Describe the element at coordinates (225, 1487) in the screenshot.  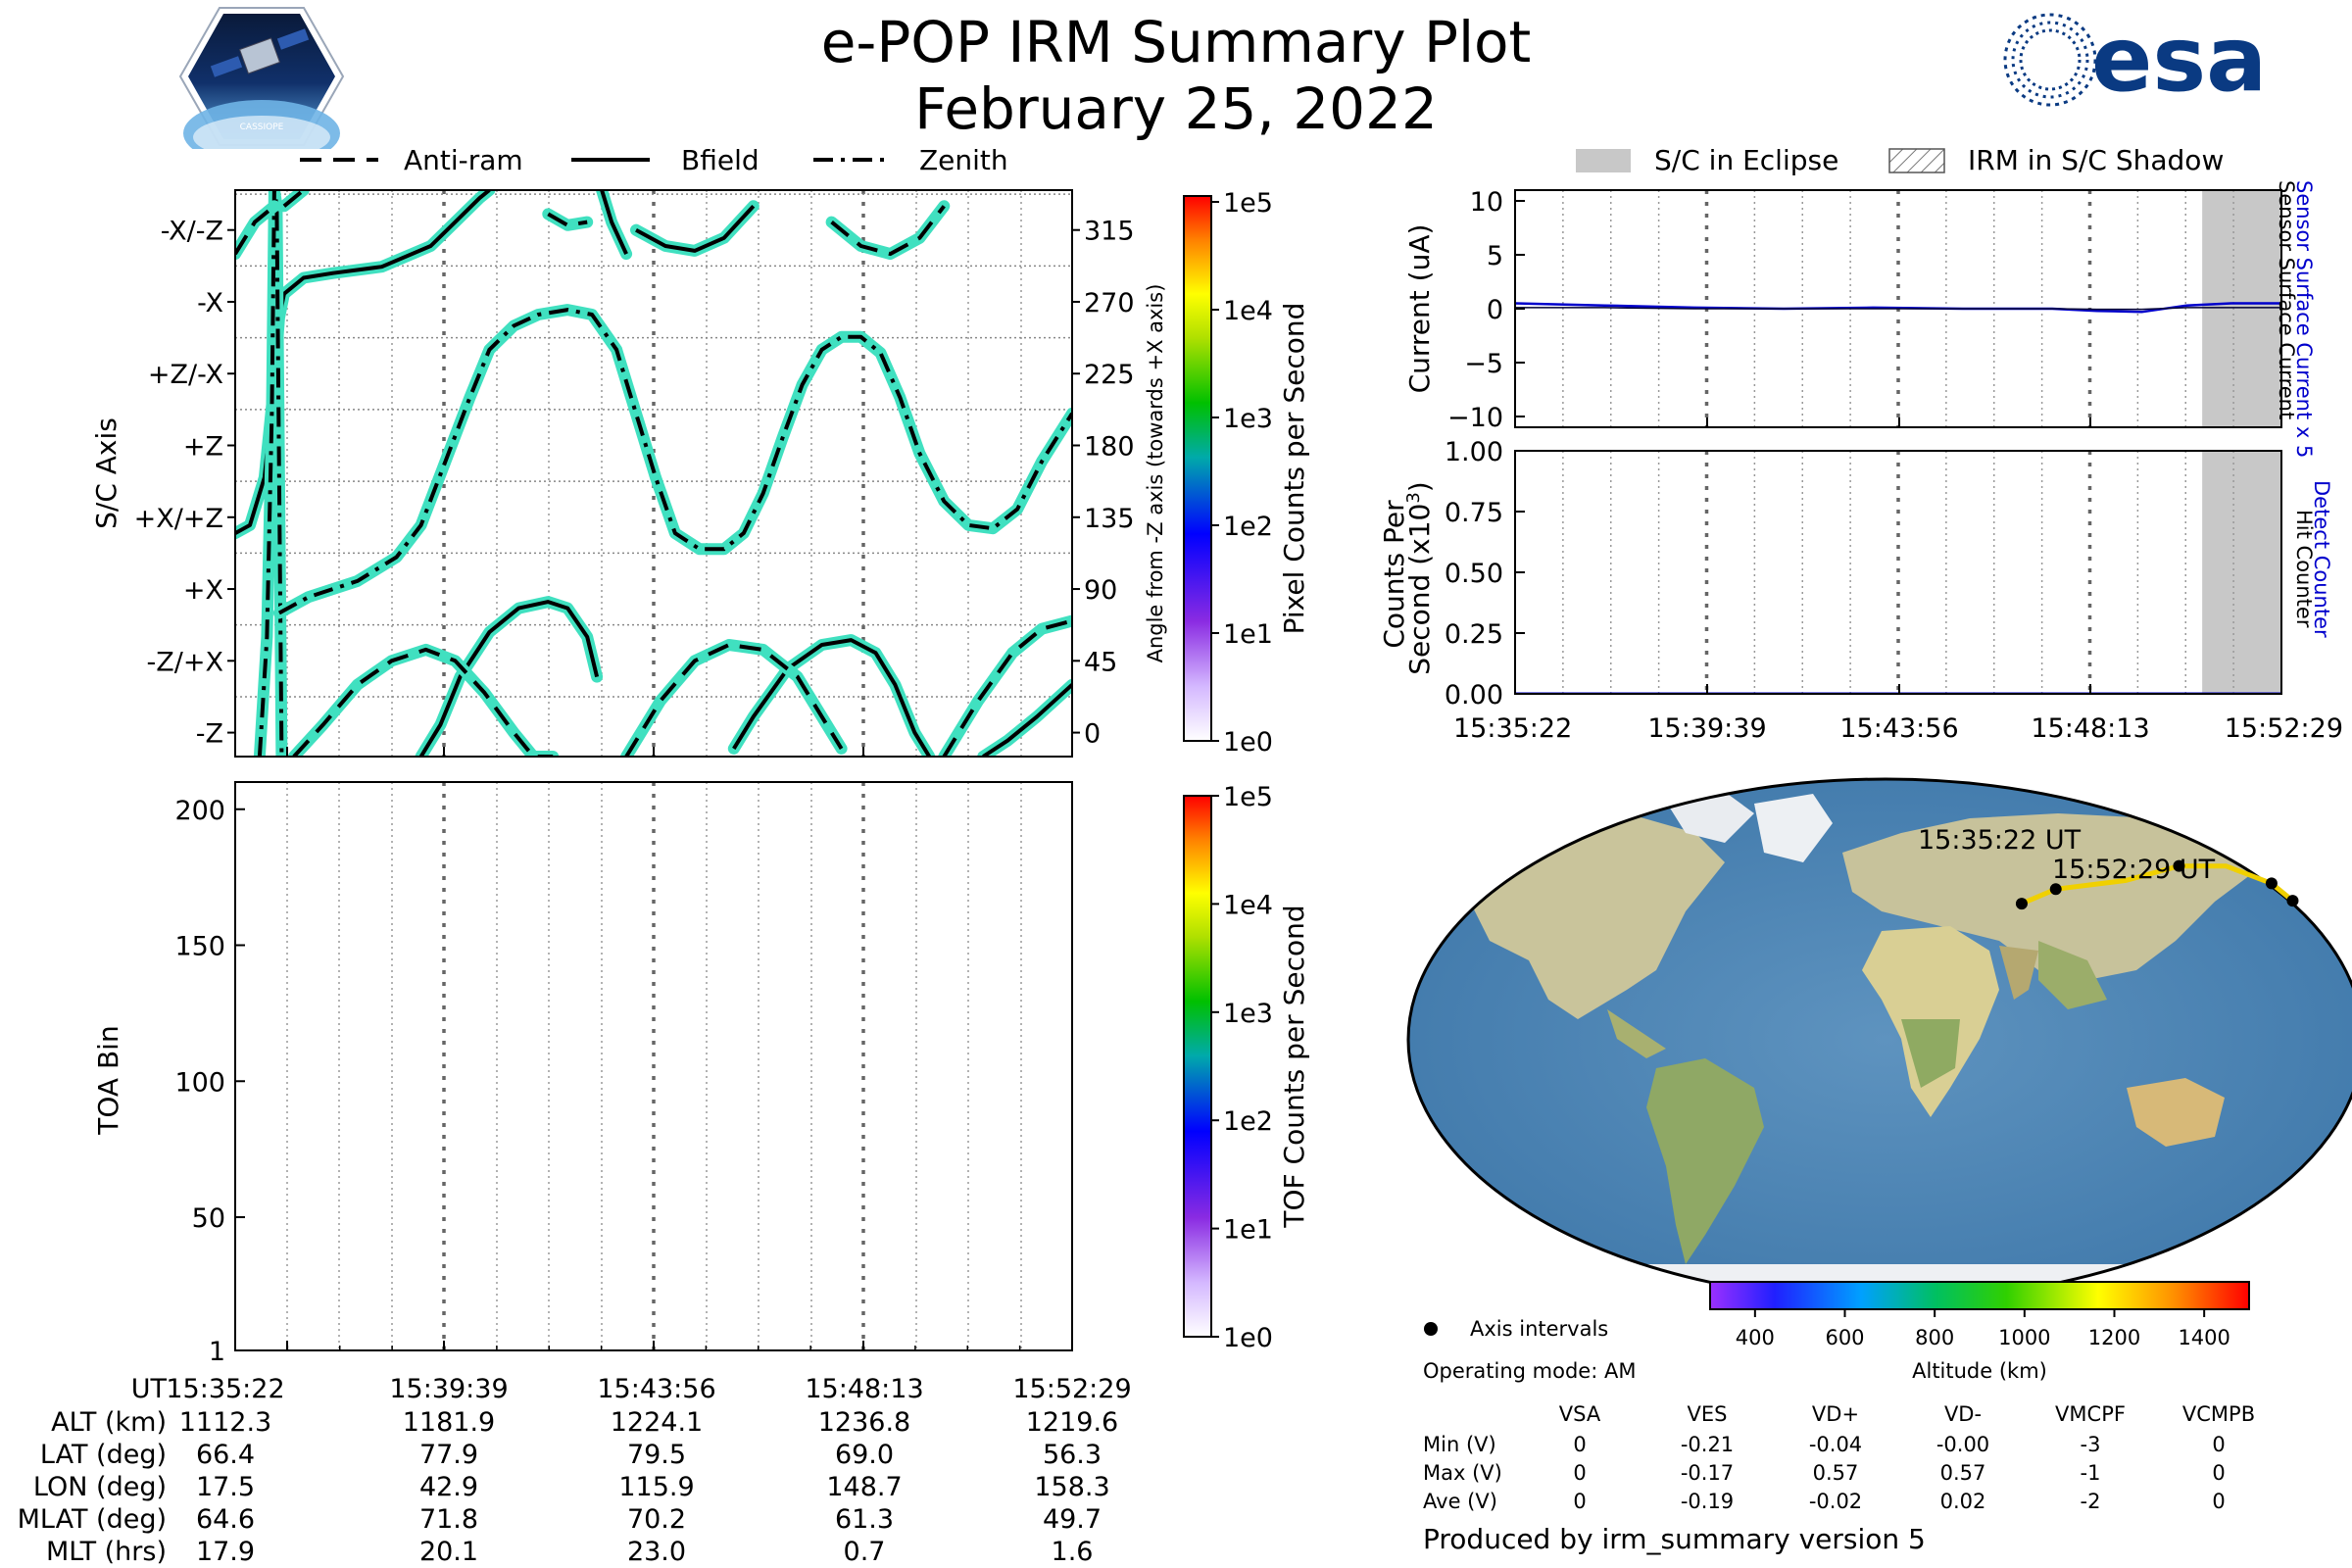
I see `table-cell: 17.5` at that location.